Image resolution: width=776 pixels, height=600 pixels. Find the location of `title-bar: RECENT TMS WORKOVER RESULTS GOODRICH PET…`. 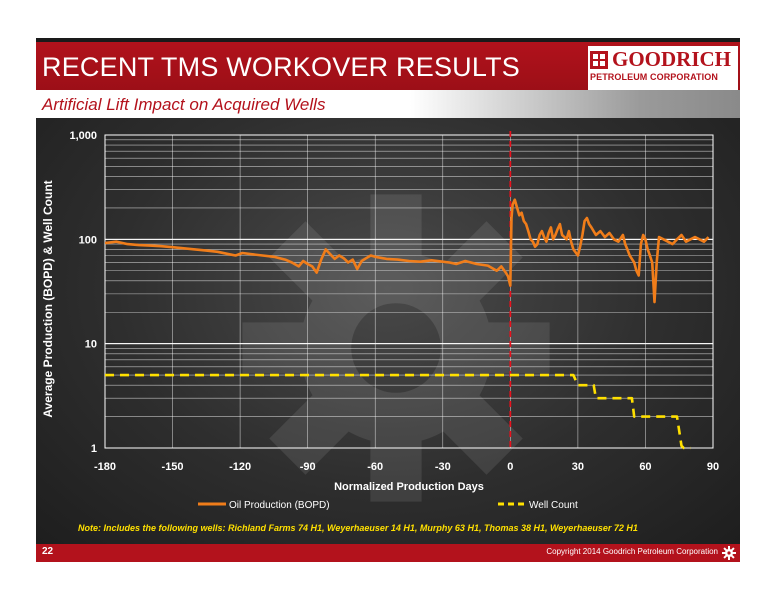

title-bar: RECENT TMS WORKOVER RESULTS GOODRICH PET… is located at coordinates (388, 64).